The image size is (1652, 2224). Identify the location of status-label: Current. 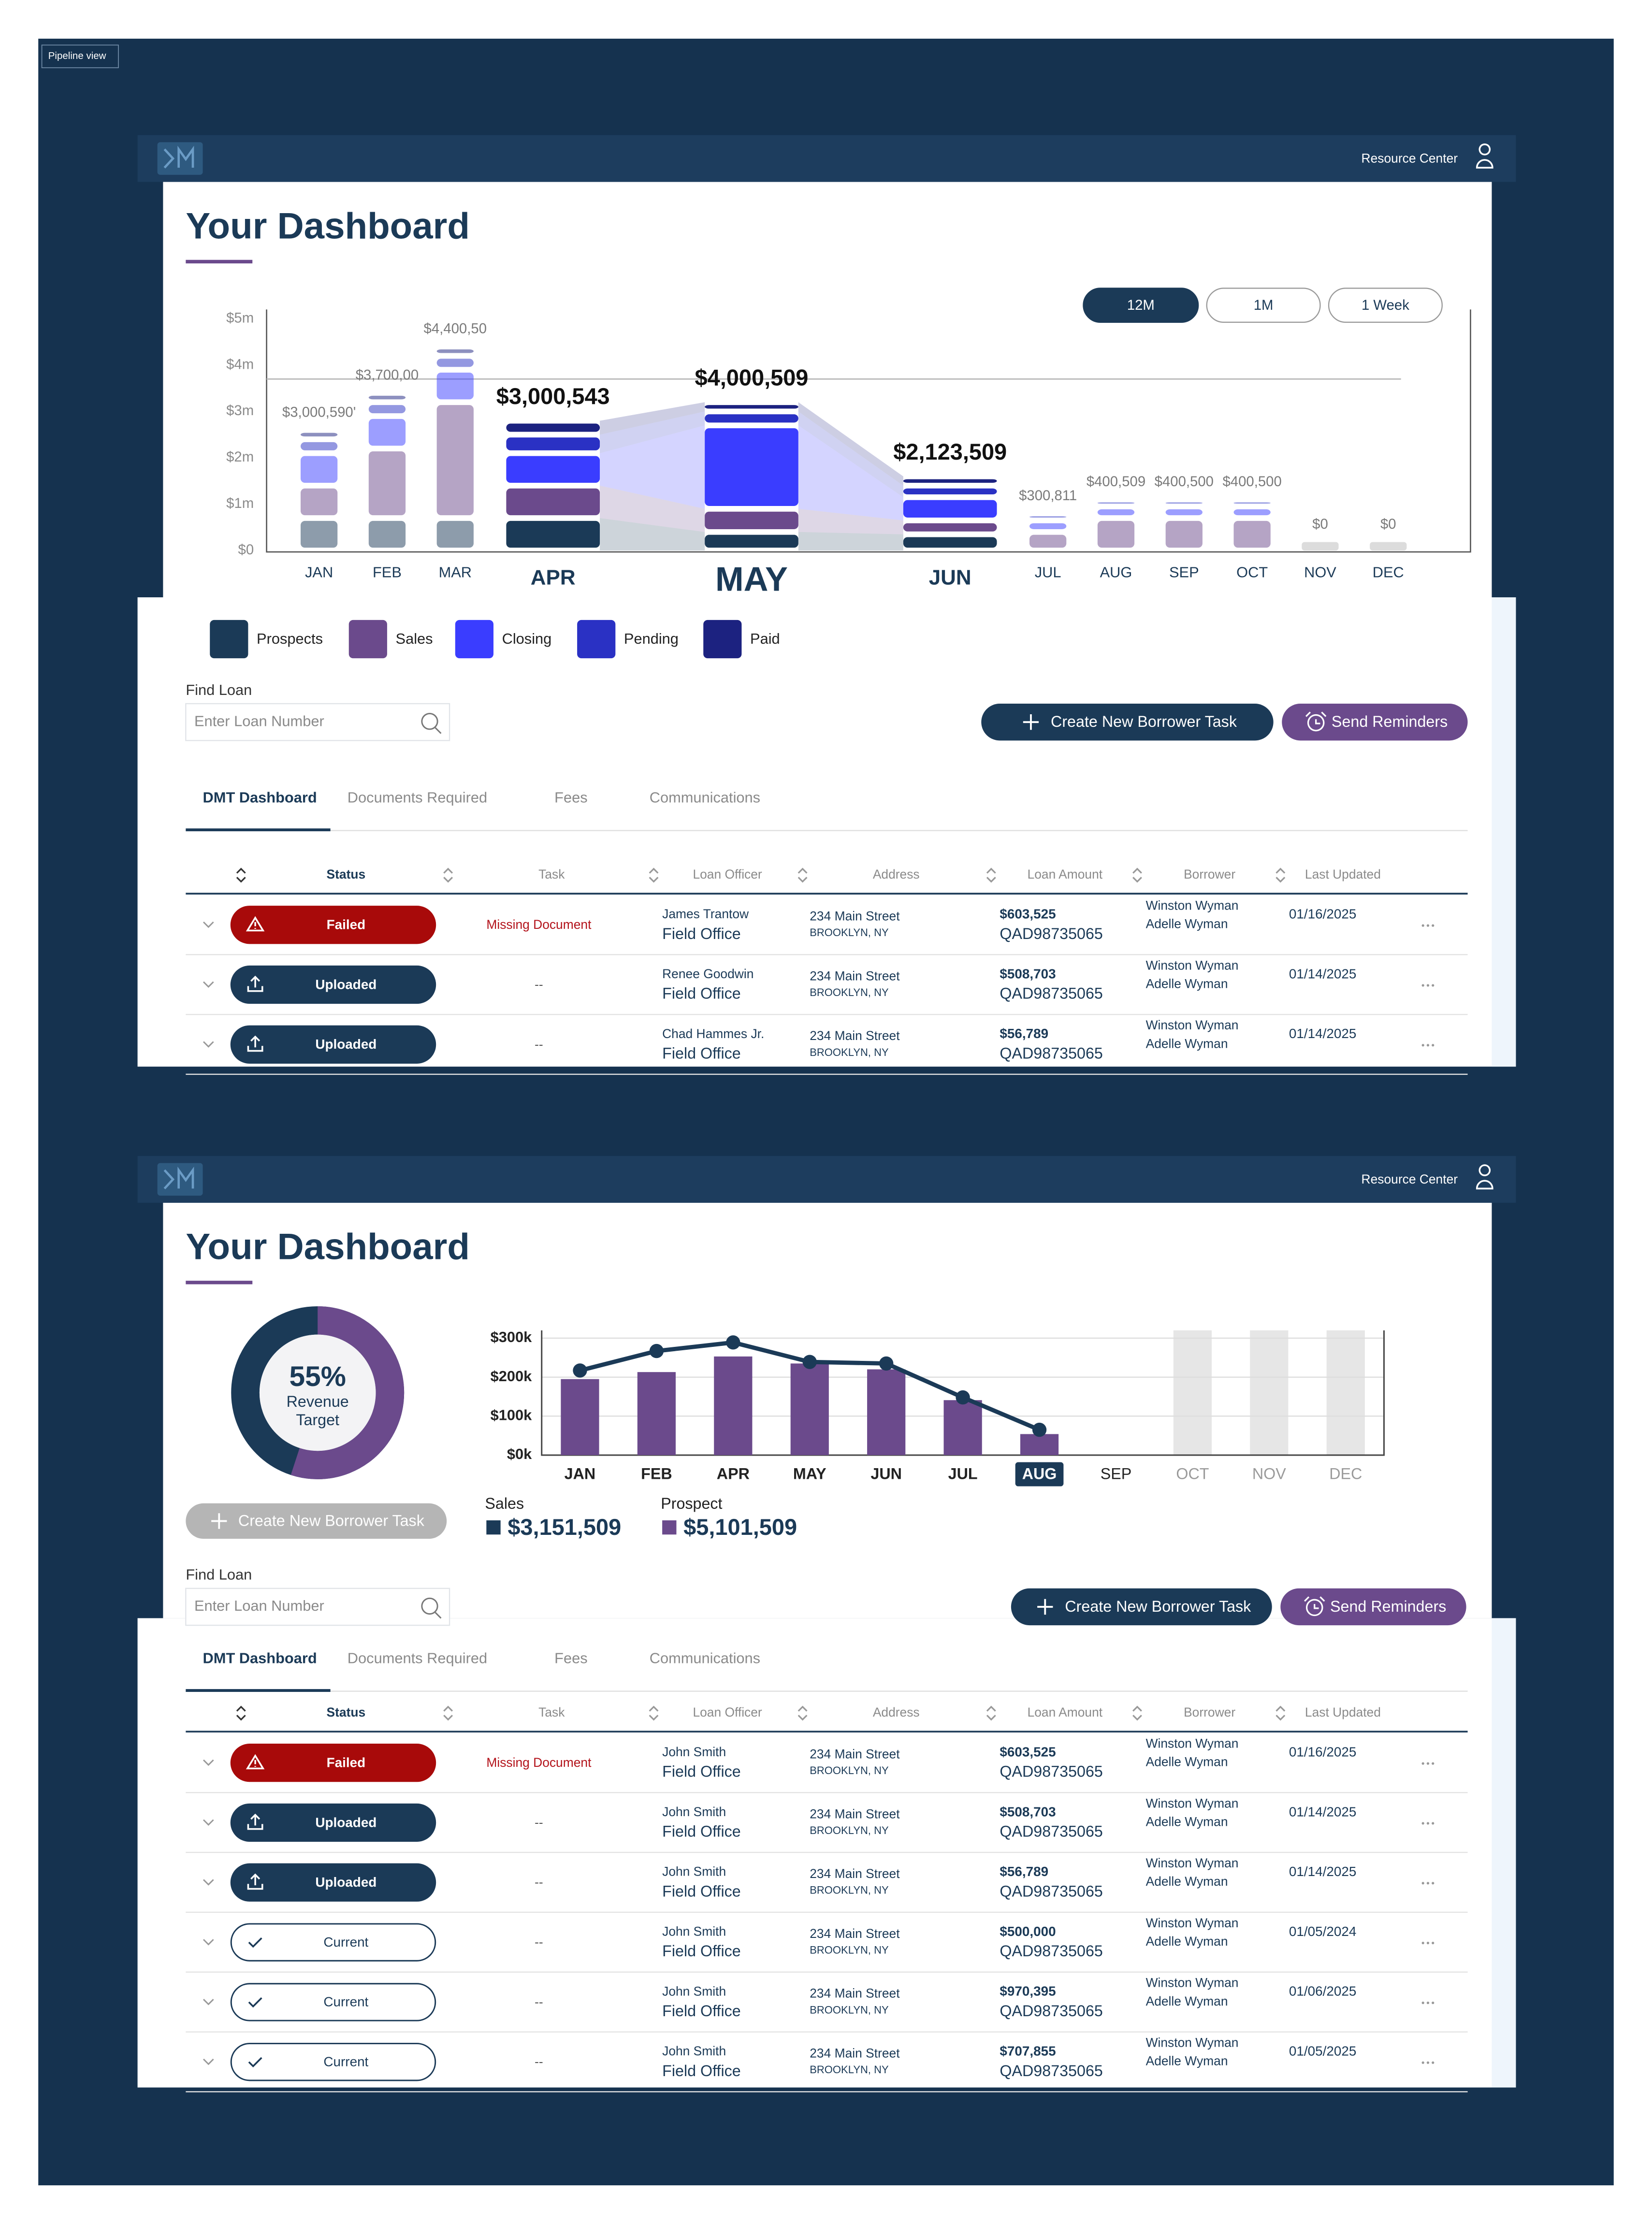
(345, 2062).